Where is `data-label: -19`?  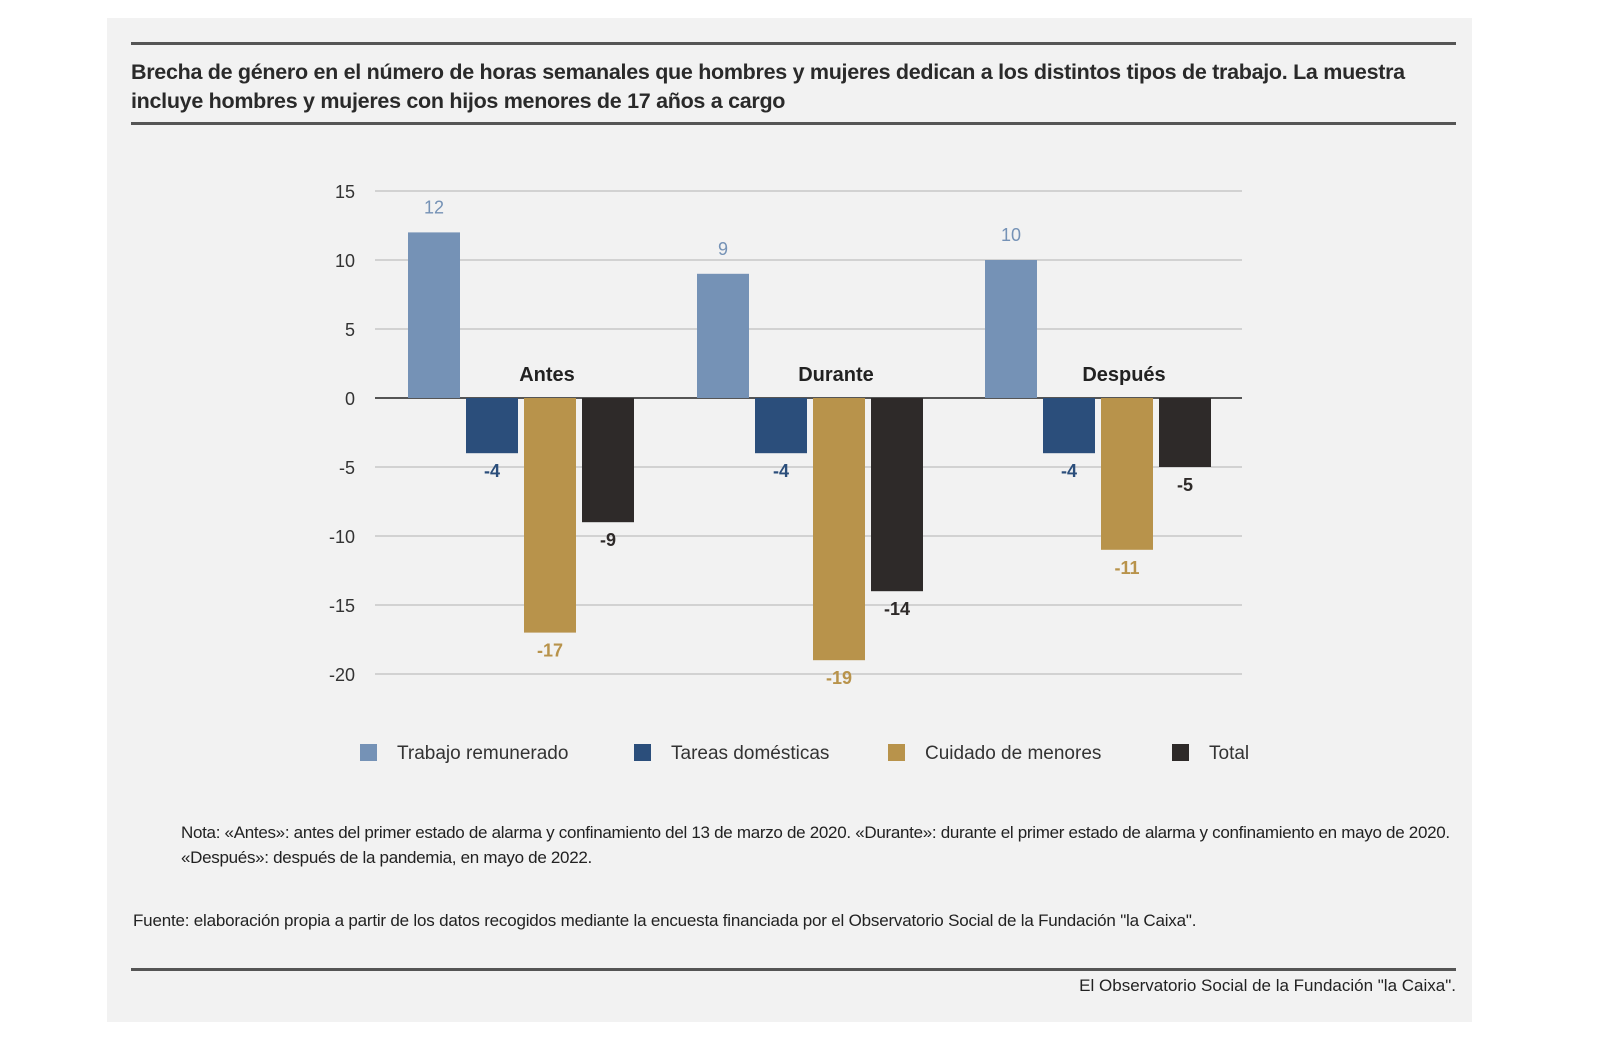
data-label: -19 is located at coordinates (839, 678).